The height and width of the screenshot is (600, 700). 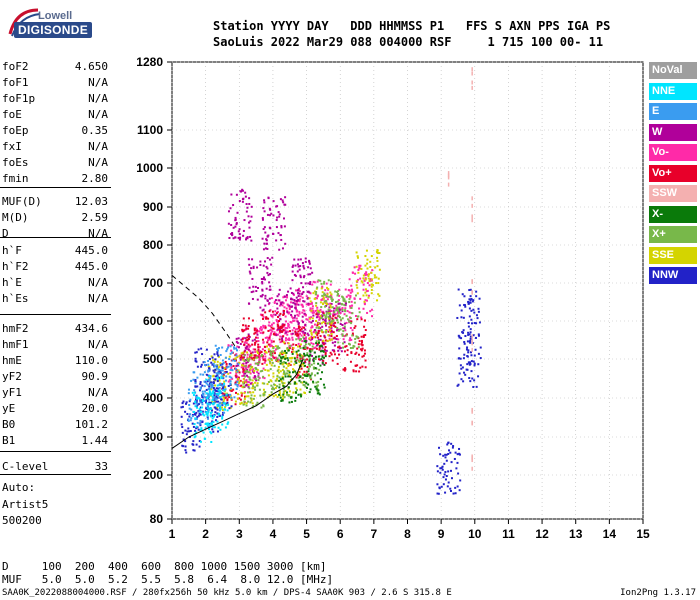 I want to click on parameter-name: hmF1, so click(x=15, y=344).